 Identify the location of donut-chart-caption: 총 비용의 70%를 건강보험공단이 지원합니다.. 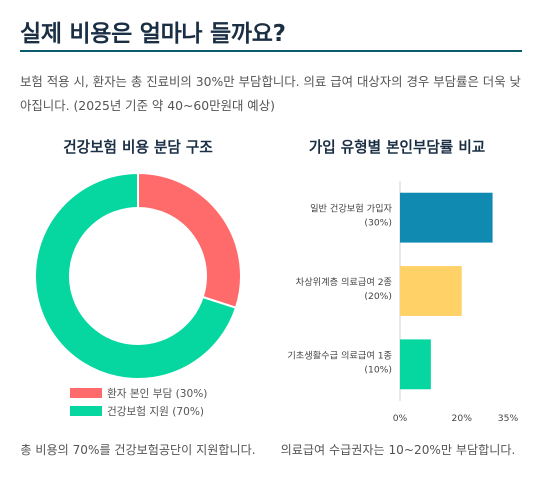
(138, 450).